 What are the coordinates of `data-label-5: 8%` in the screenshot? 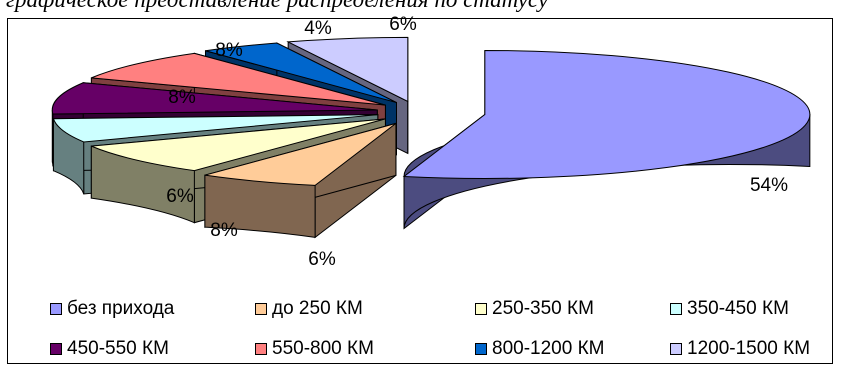 It's located at (229, 50).